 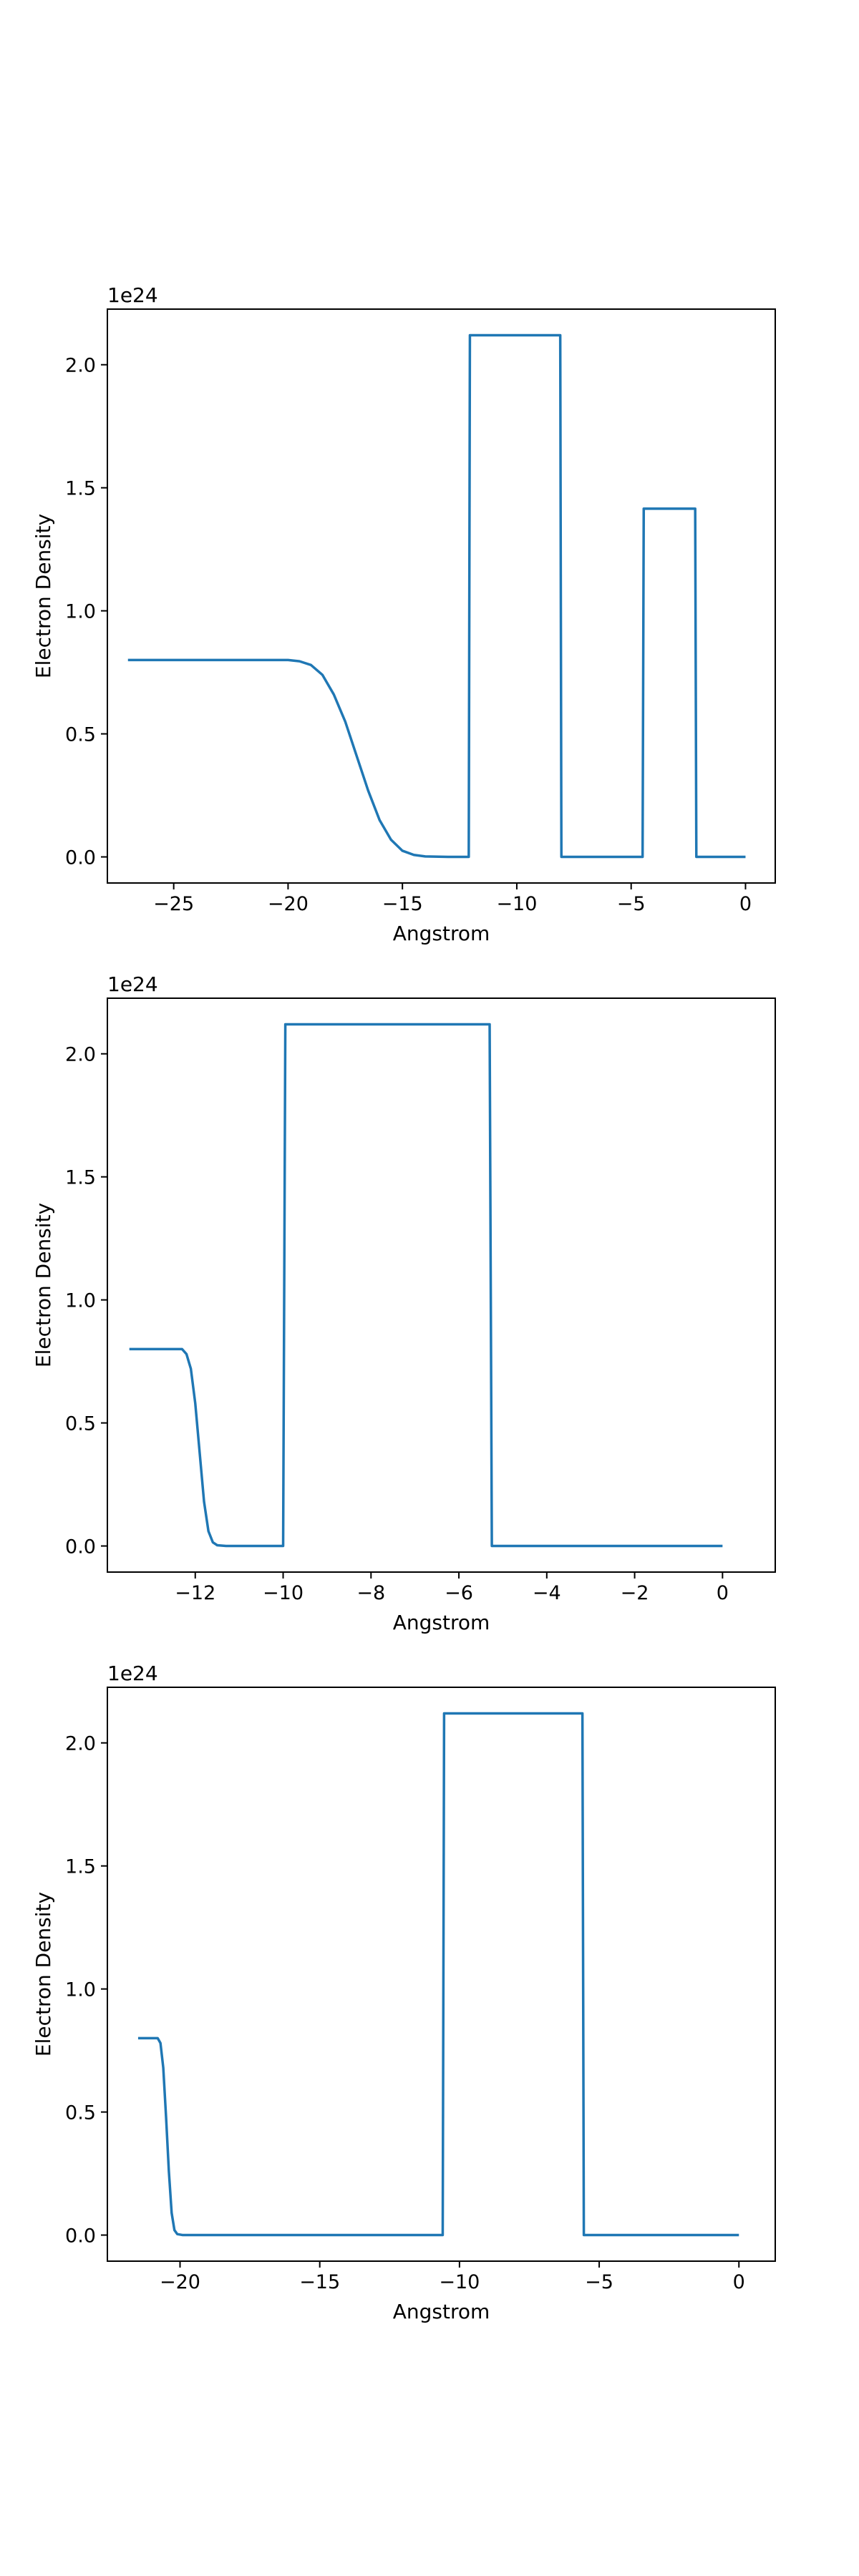 I want to click on x-tick-label: −8, so click(x=370, y=1593).